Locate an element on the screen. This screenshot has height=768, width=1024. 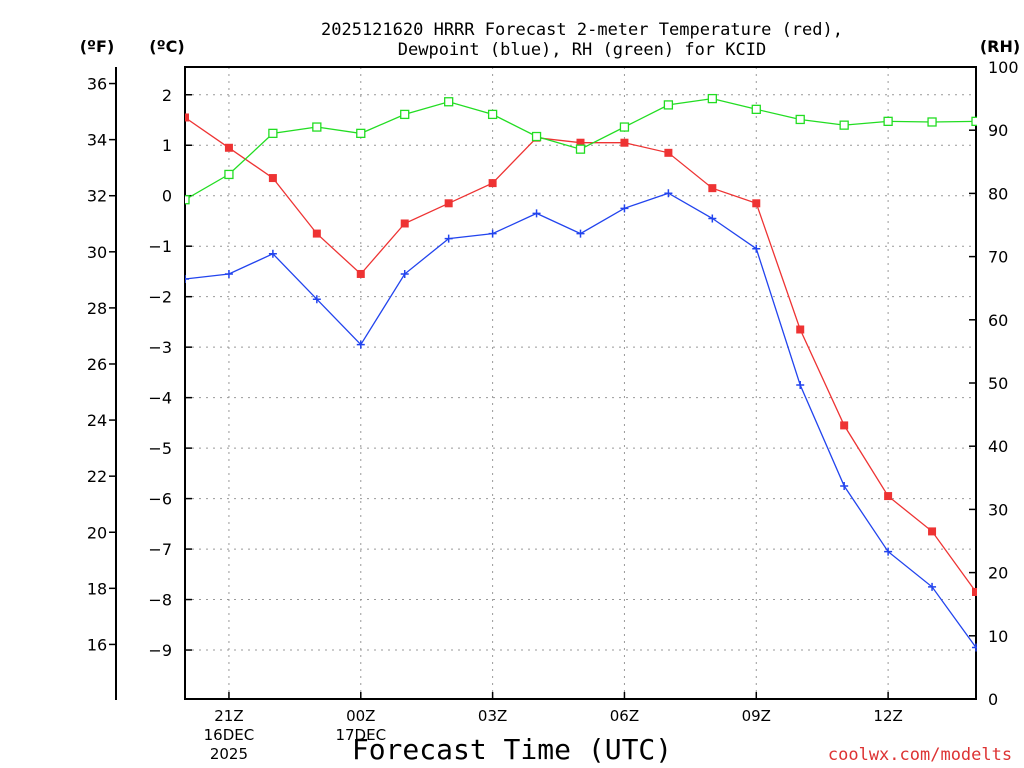
rh-tick-label: 10 is located at coordinates (998, 636).